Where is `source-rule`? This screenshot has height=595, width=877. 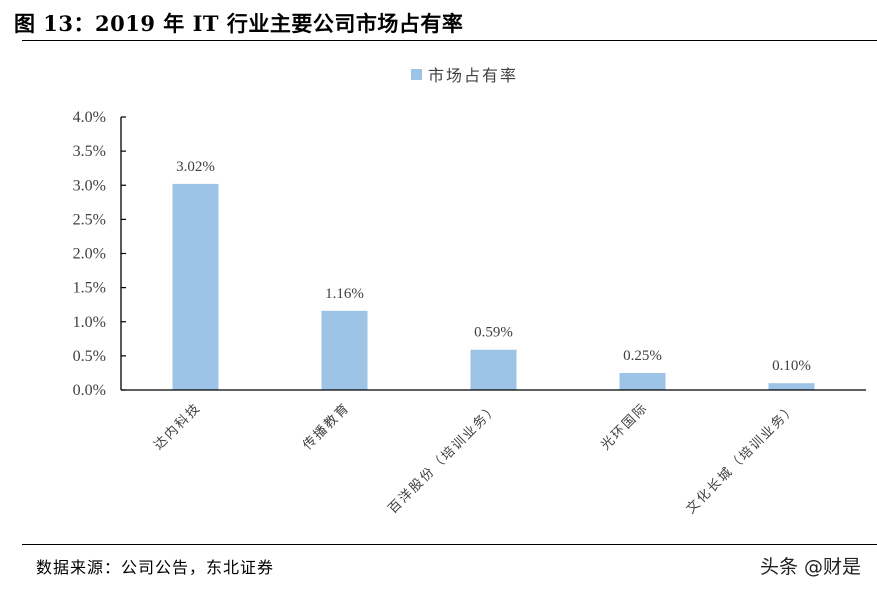 source-rule is located at coordinates (449, 544).